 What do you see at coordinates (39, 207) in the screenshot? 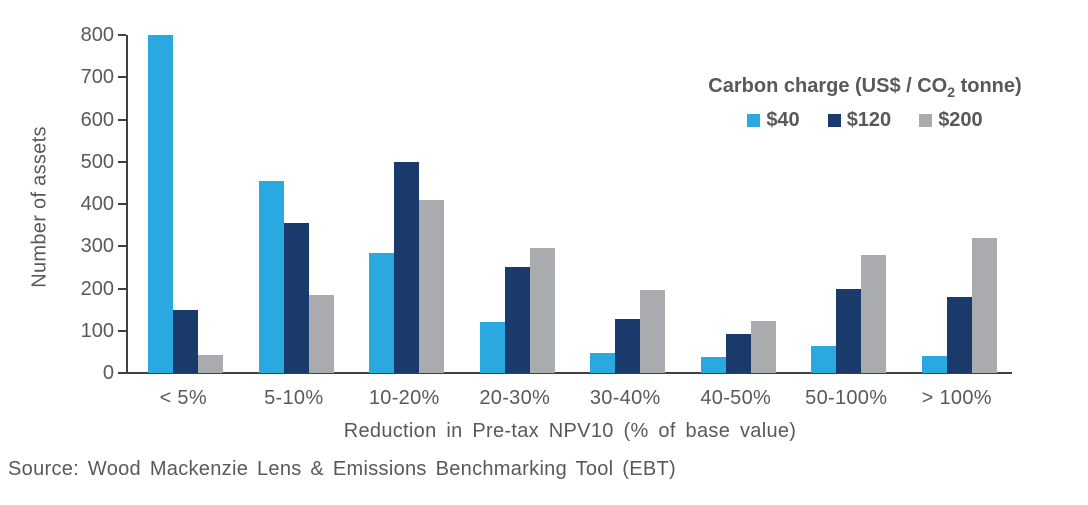
I see `y-axis-title: Number of assets` at bounding box center [39, 207].